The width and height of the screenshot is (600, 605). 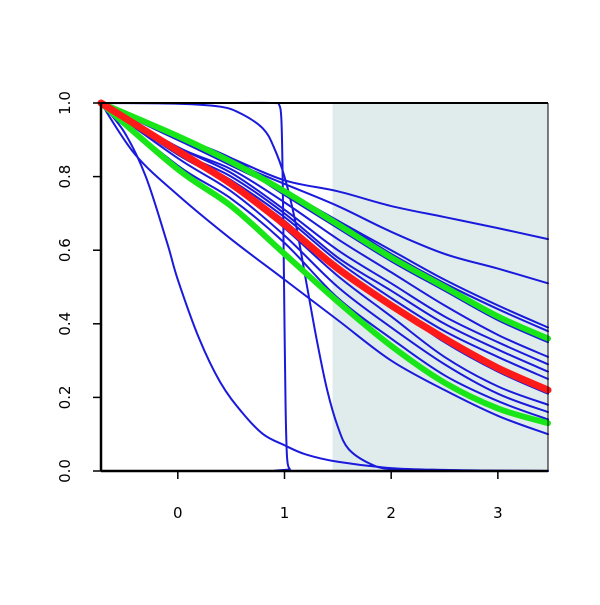 What do you see at coordinates (65, 103) in the screenshot?
I see `y-tick-label: 1.0` at bounding box center [65, 103].